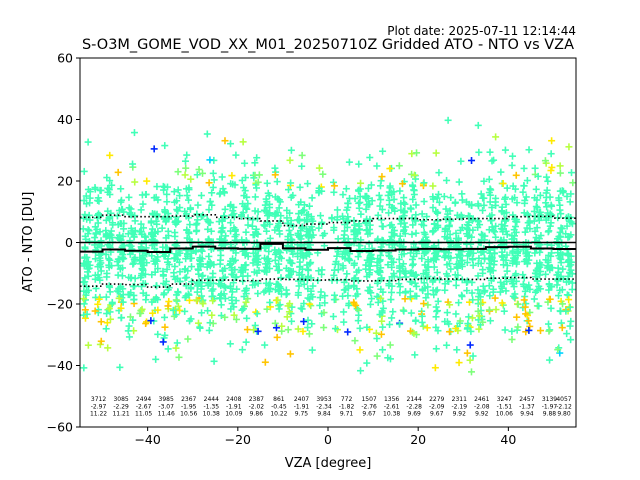 The width and height of the screenshot is (640, 480). I want to click on bin-std: 9.67, so click(369, 414).